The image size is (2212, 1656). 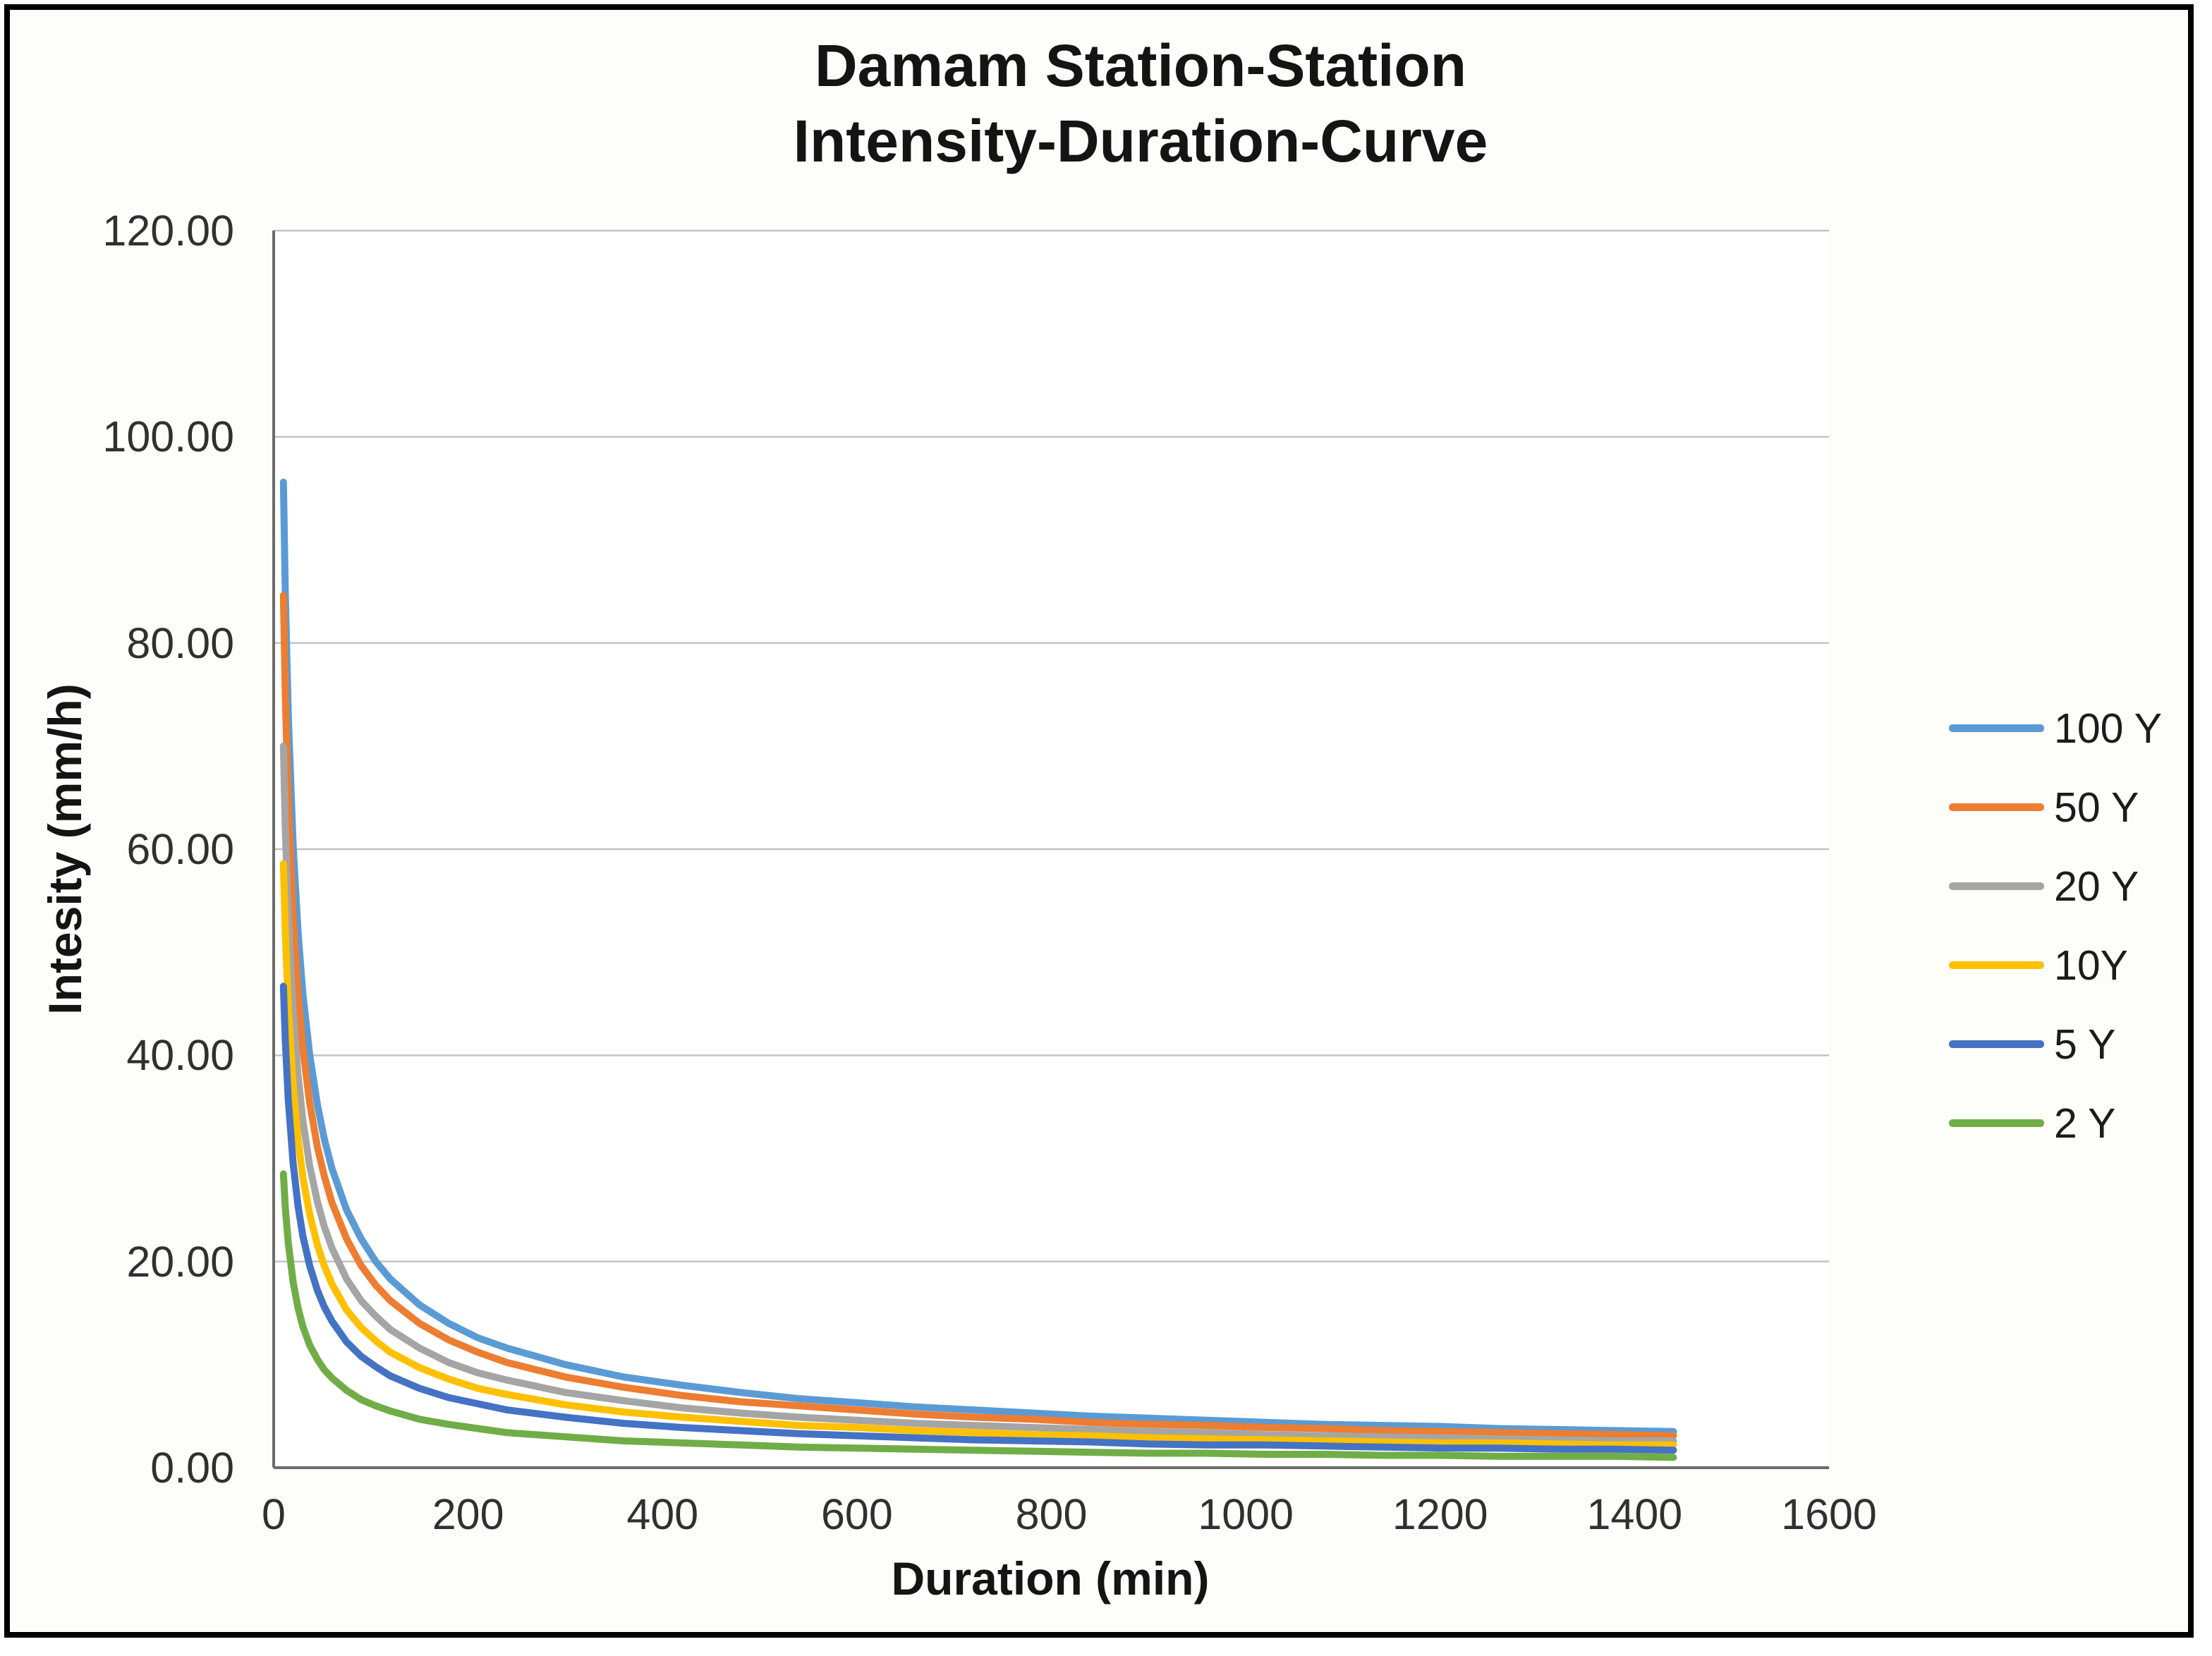 I want to click on y-tick-label-20: 20.00, so click(x=180, y=1261).